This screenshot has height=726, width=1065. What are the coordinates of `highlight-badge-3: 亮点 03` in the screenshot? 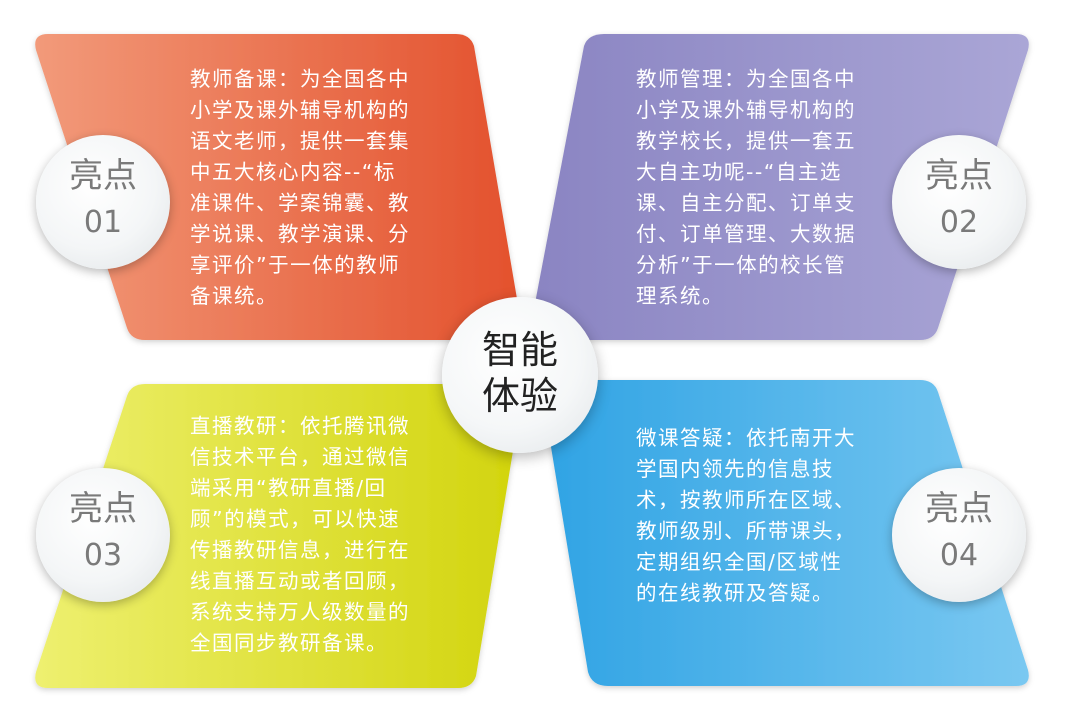 It's located at (103, 535).